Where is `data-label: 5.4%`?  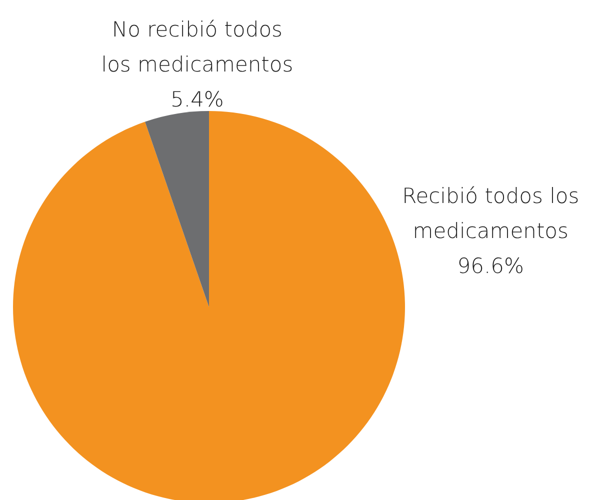
data-label: 5.4% is located at coordinates (197, 99).